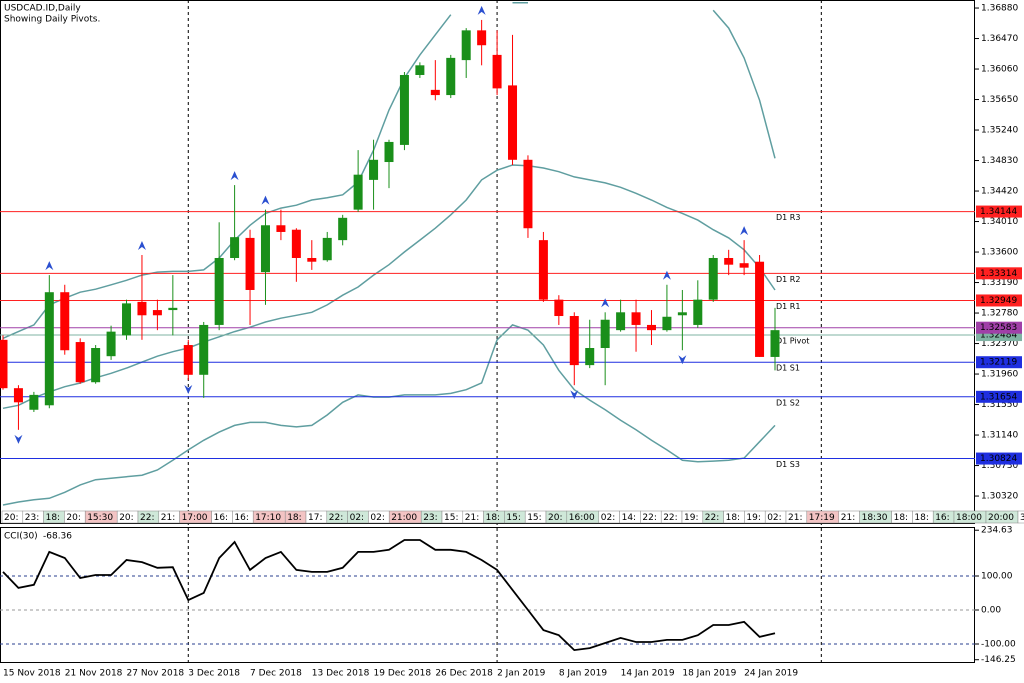  I want to click on time-strip-label: 16:00, so click(582, 518).